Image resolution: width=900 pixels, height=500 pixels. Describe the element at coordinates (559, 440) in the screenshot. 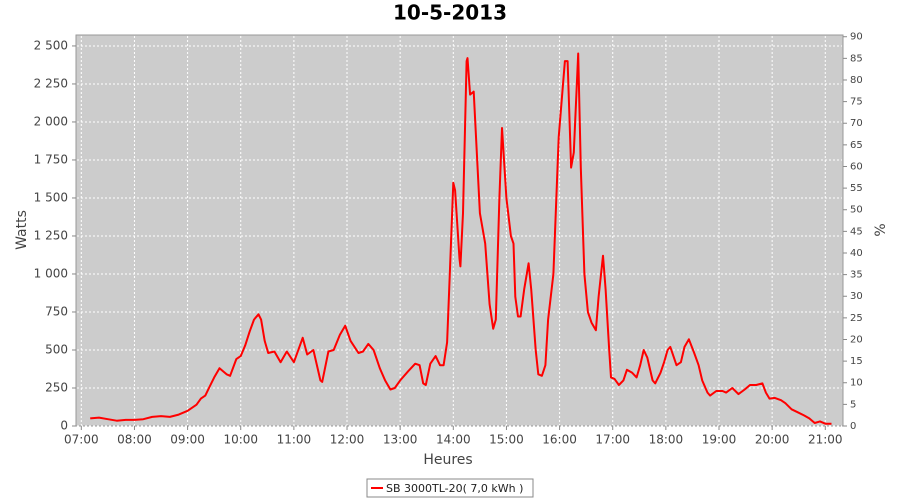

I see `x-tick-label: 16:00` at that location.